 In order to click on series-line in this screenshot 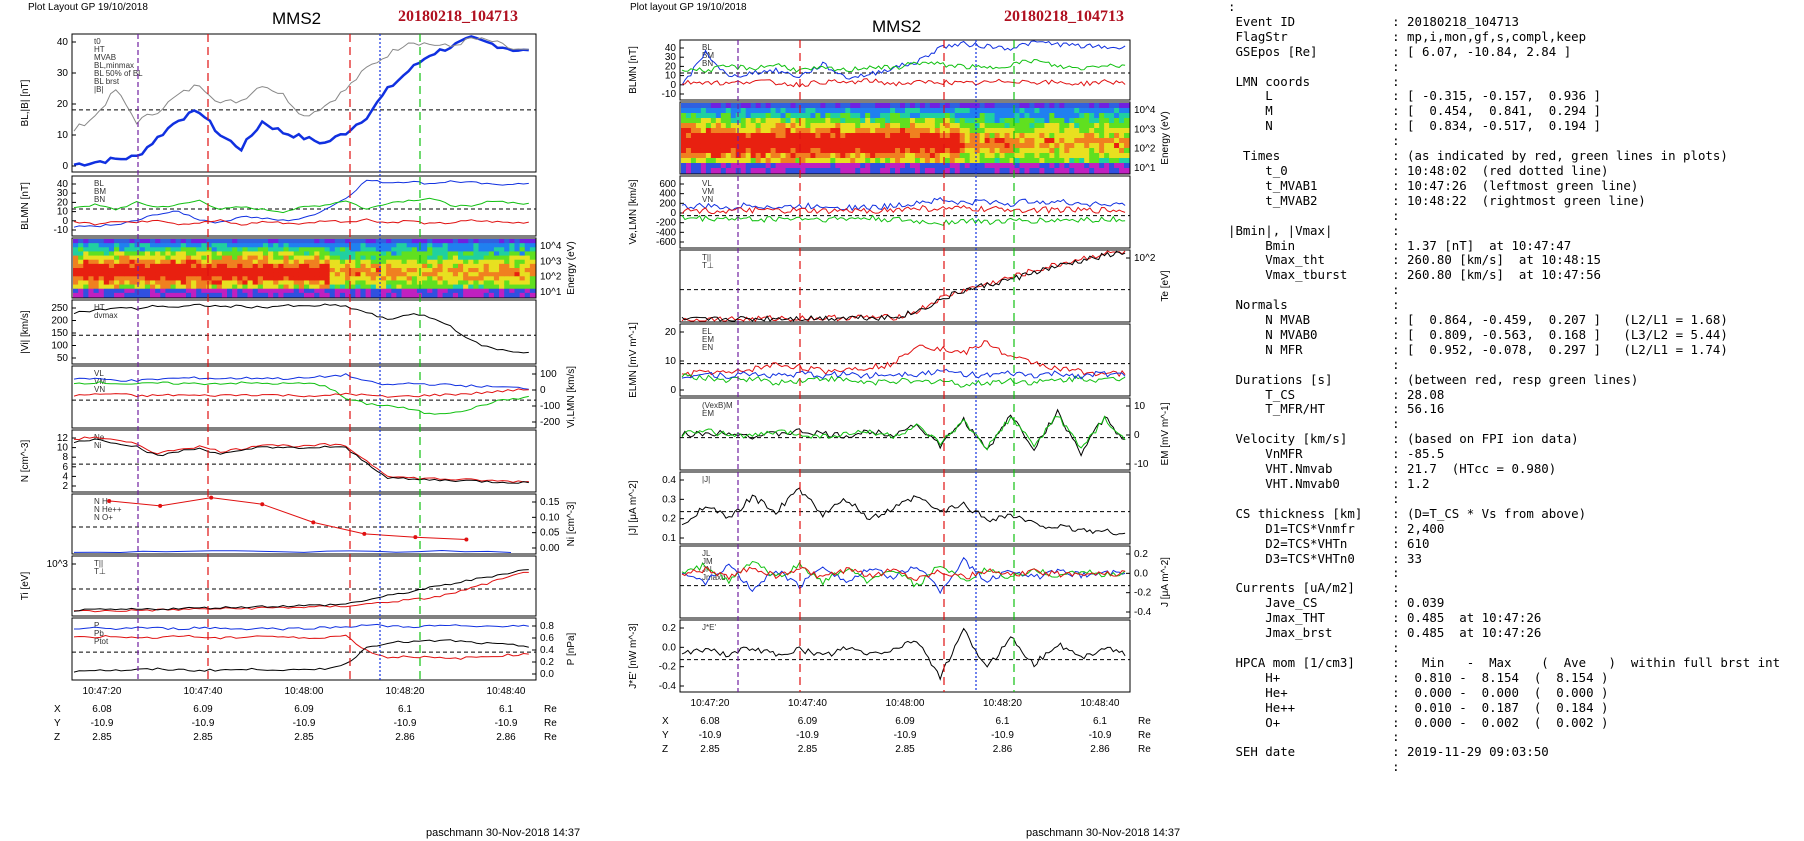, I will do `click(903, 63)`.